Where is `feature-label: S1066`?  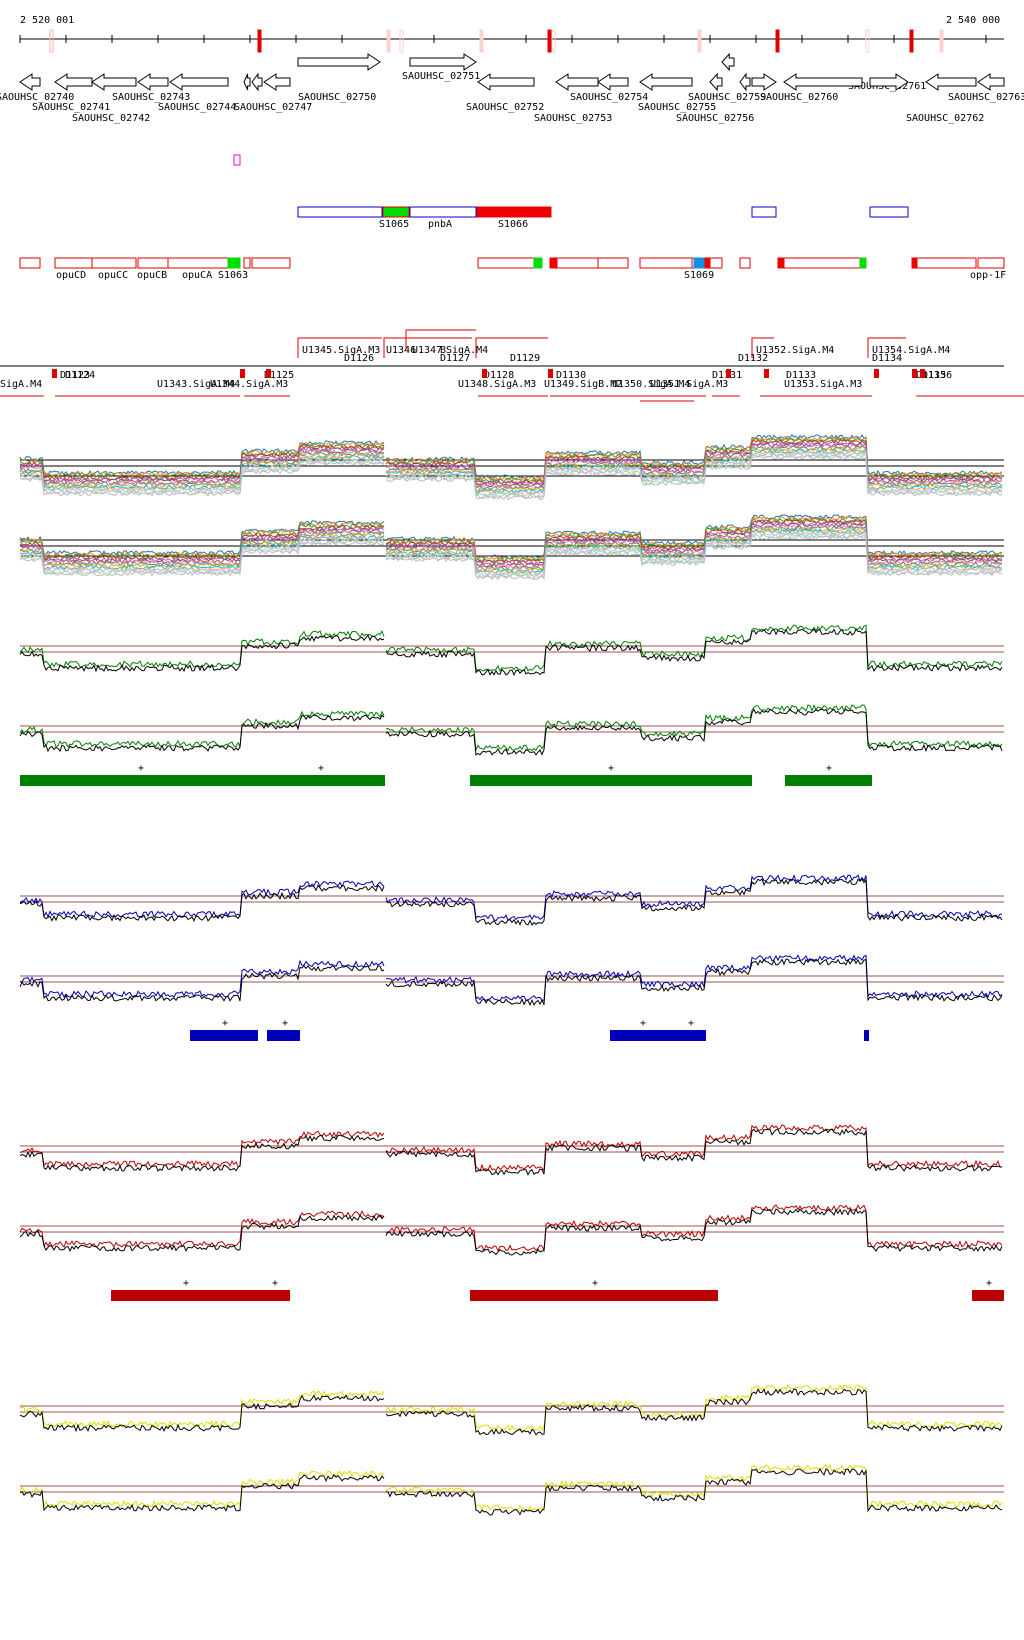 feature-label: S1066 is located at coordinates (513, 224).